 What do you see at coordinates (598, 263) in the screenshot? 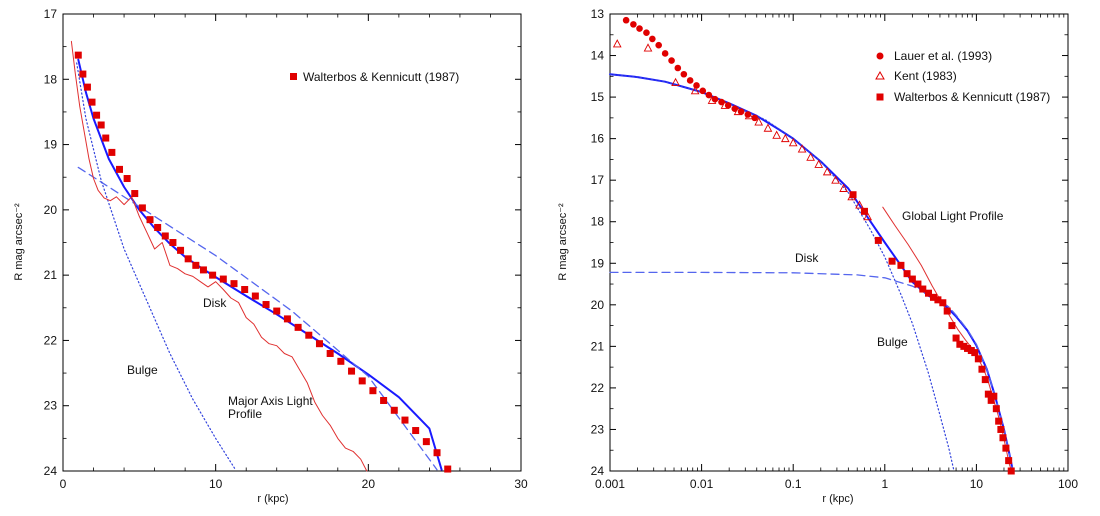
I see `right-y-tick-label: 19` at bounding box center [598, 263].